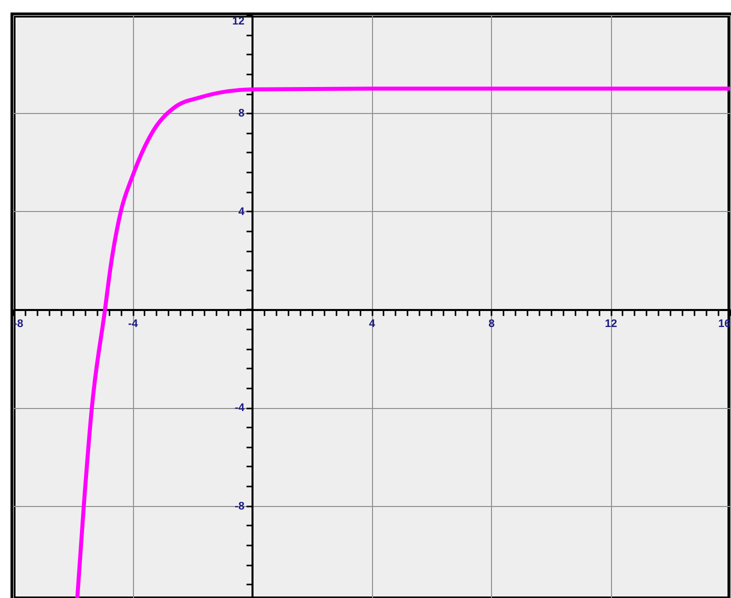 This screenshot has height=598, width=731. Describe the element at coordinates (242, 212) in the screenshot. I see `y-tick-label: 4` at that location.